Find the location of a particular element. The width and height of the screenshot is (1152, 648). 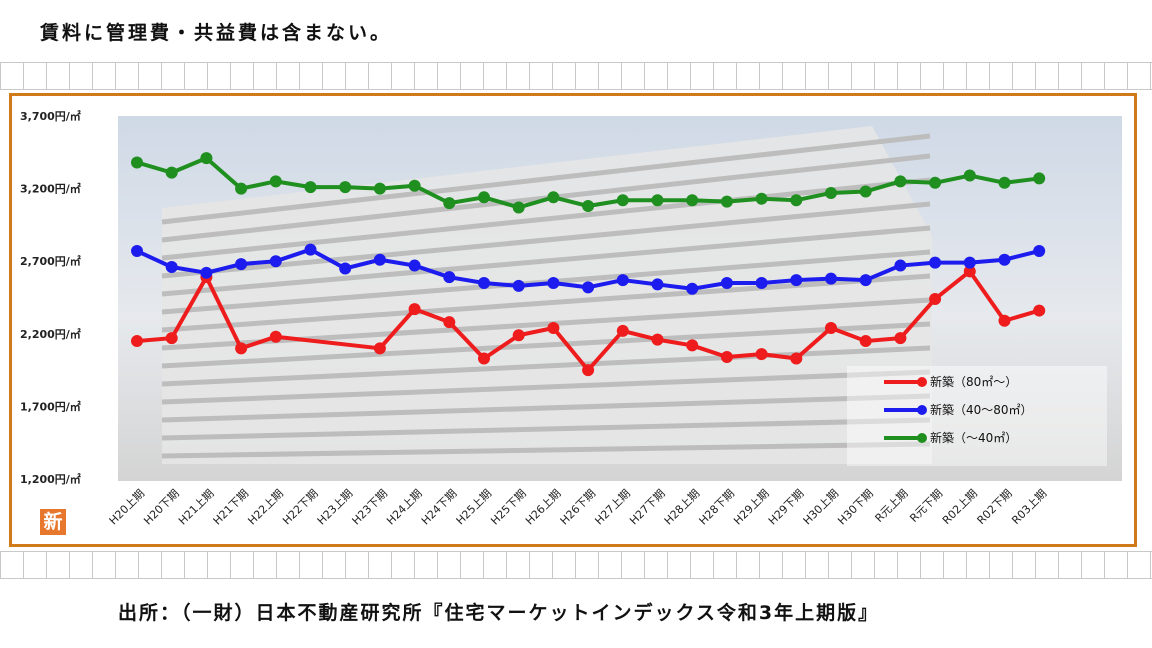

x-tick-label: H22上期 is located at coordinates (265, 507).